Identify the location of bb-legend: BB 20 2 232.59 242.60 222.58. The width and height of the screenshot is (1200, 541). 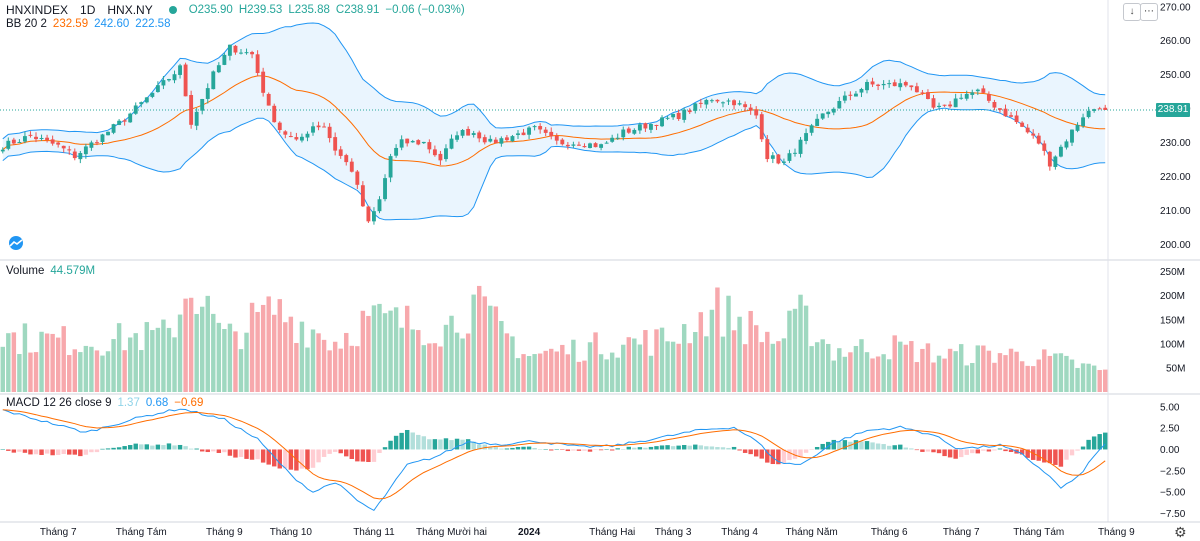
(88, 24).